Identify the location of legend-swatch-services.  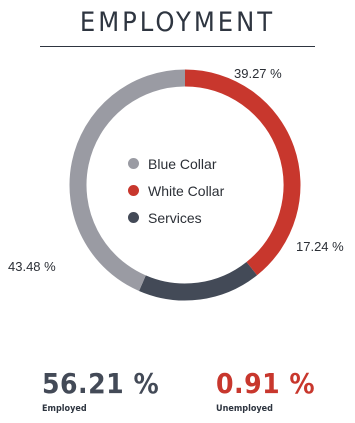
(133, 217).